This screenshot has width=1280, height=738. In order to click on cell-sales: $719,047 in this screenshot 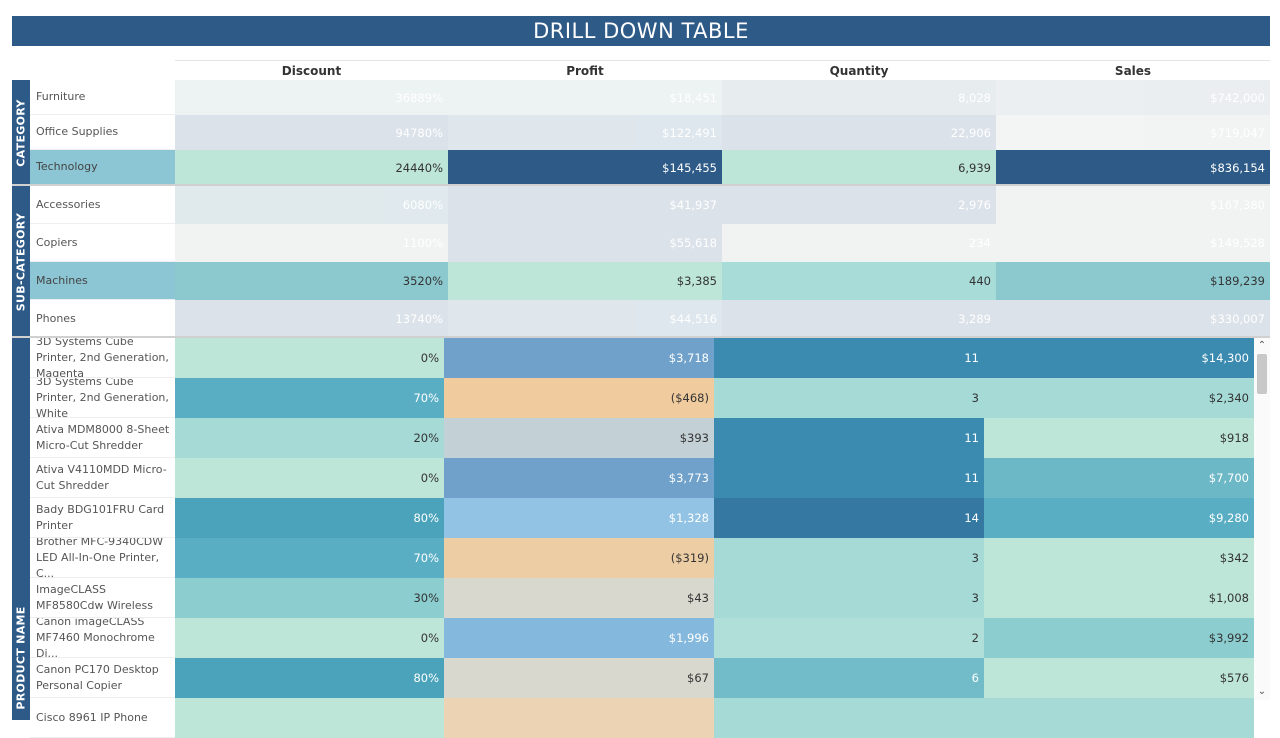, I will do `click(1133, 132)`.